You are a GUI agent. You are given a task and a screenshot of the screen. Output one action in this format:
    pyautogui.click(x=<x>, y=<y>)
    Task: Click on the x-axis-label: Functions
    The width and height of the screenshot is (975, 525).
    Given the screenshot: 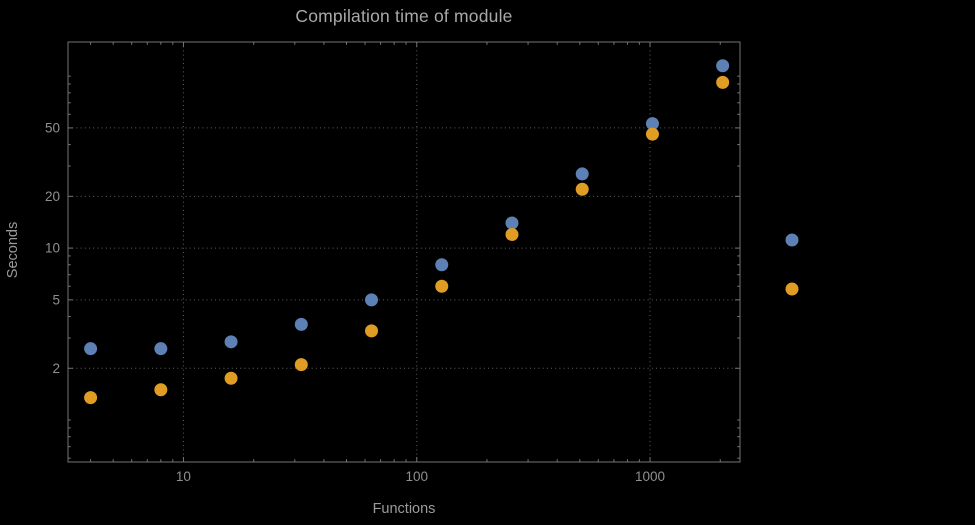 What is the action you would take?
    pyautogui.click(x=404, y=509)
    